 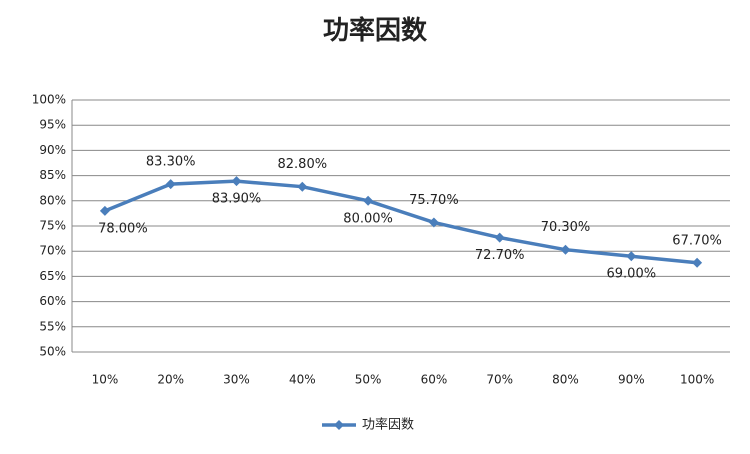 What do you see at coordinates (566, 227) in the screenshot?
I see `data-label: 70.30%` at bounding box center [566, 227].